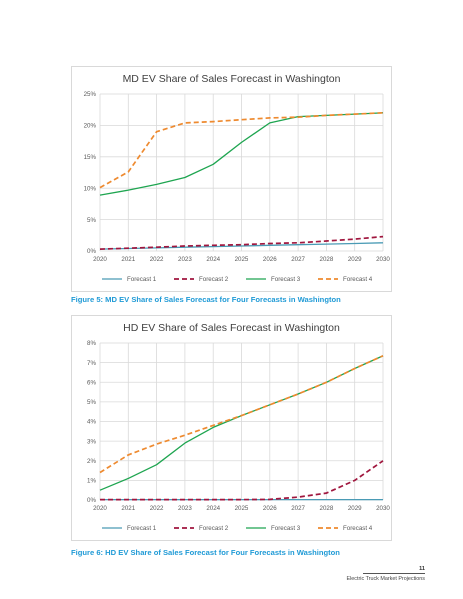 The width and height of the screenshot is (463, 599). Describe the element at coordinates (214, 279) in the screenshot. I see `md-legend-label-forecast-2: Forecast 2` at that location.